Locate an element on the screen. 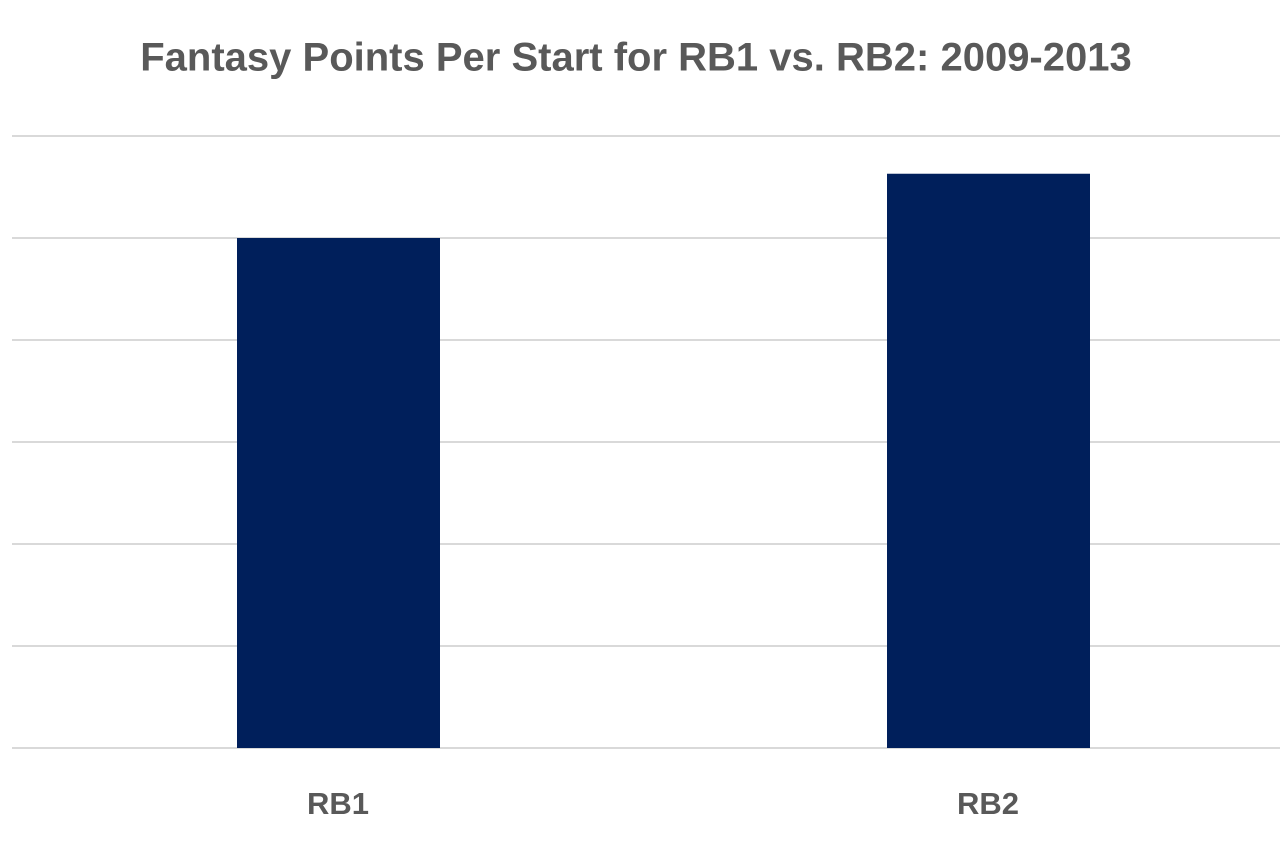 The height and width of the screenshot is (854, 1280). x-tick-label: RB1 is located at coordinates (338, 803).